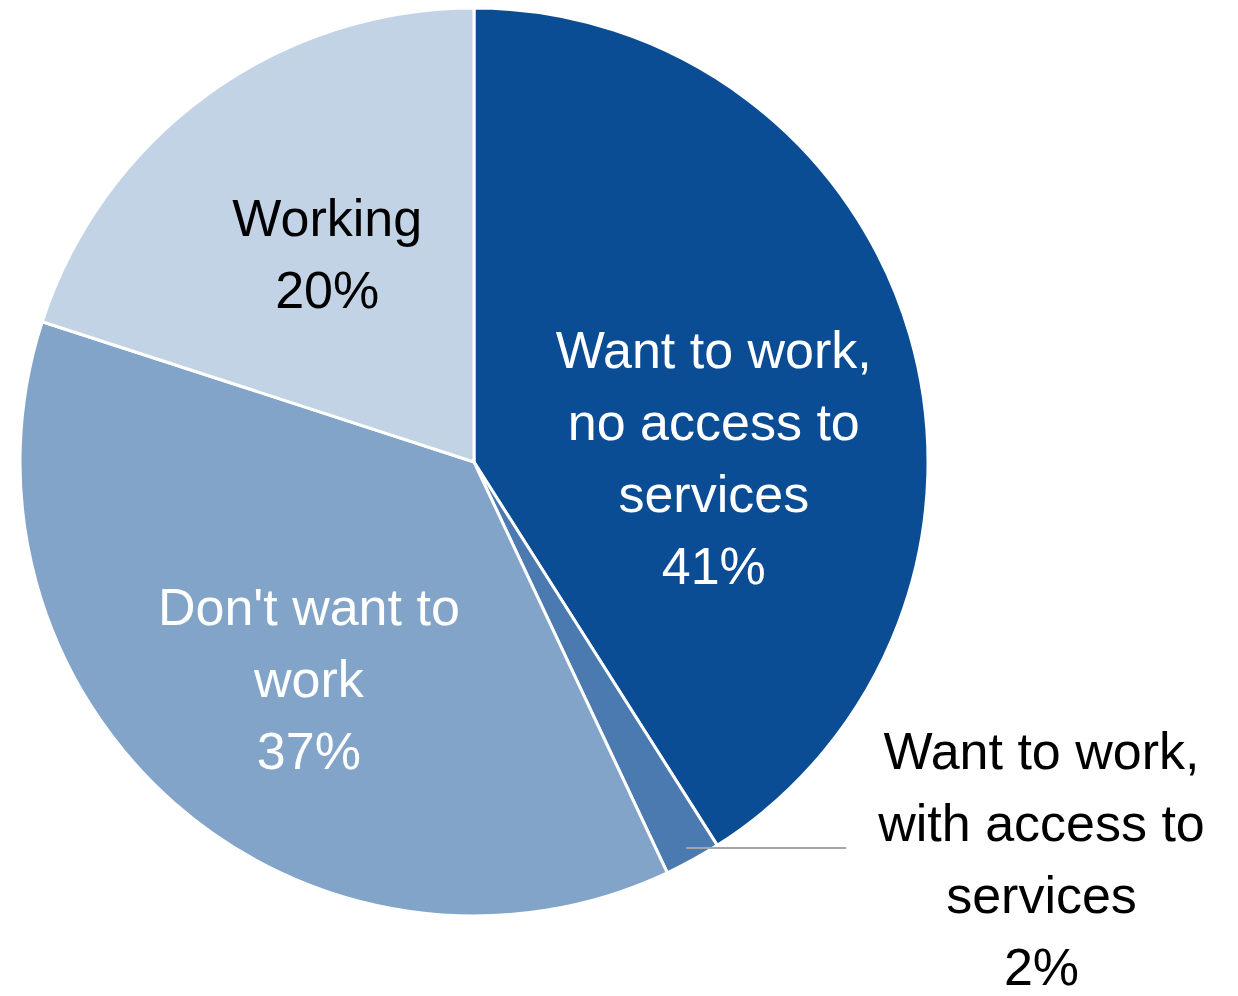  Describe the element at coordinates (1041, 822) in the screenshot. I see `slice-label: Want to work, with access to services` at that location.